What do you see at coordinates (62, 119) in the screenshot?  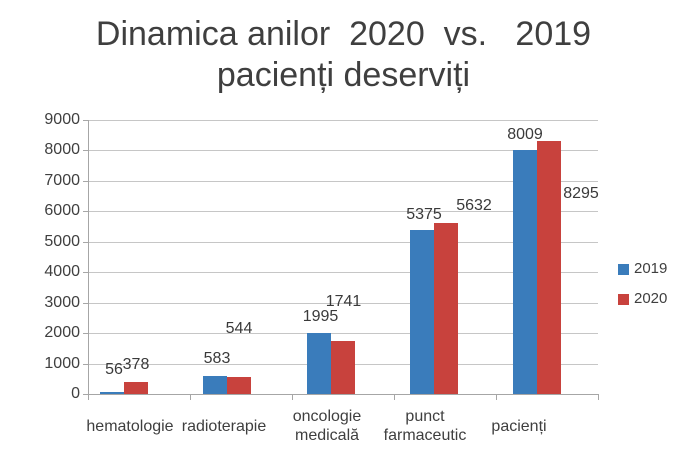 I see `y-axis-label: 9000` at bounding box center [62, 119].